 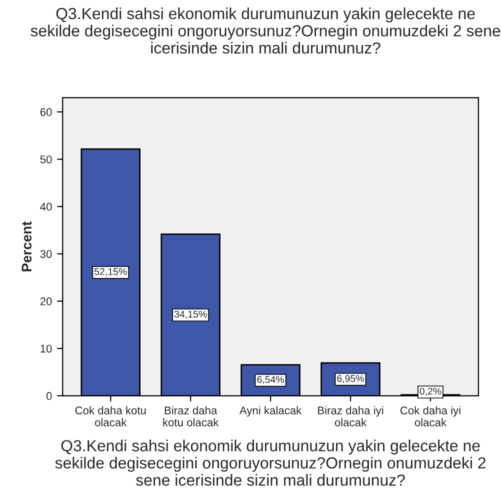 I want to click on data-label: 0,2%, so click(x=431, y=392).